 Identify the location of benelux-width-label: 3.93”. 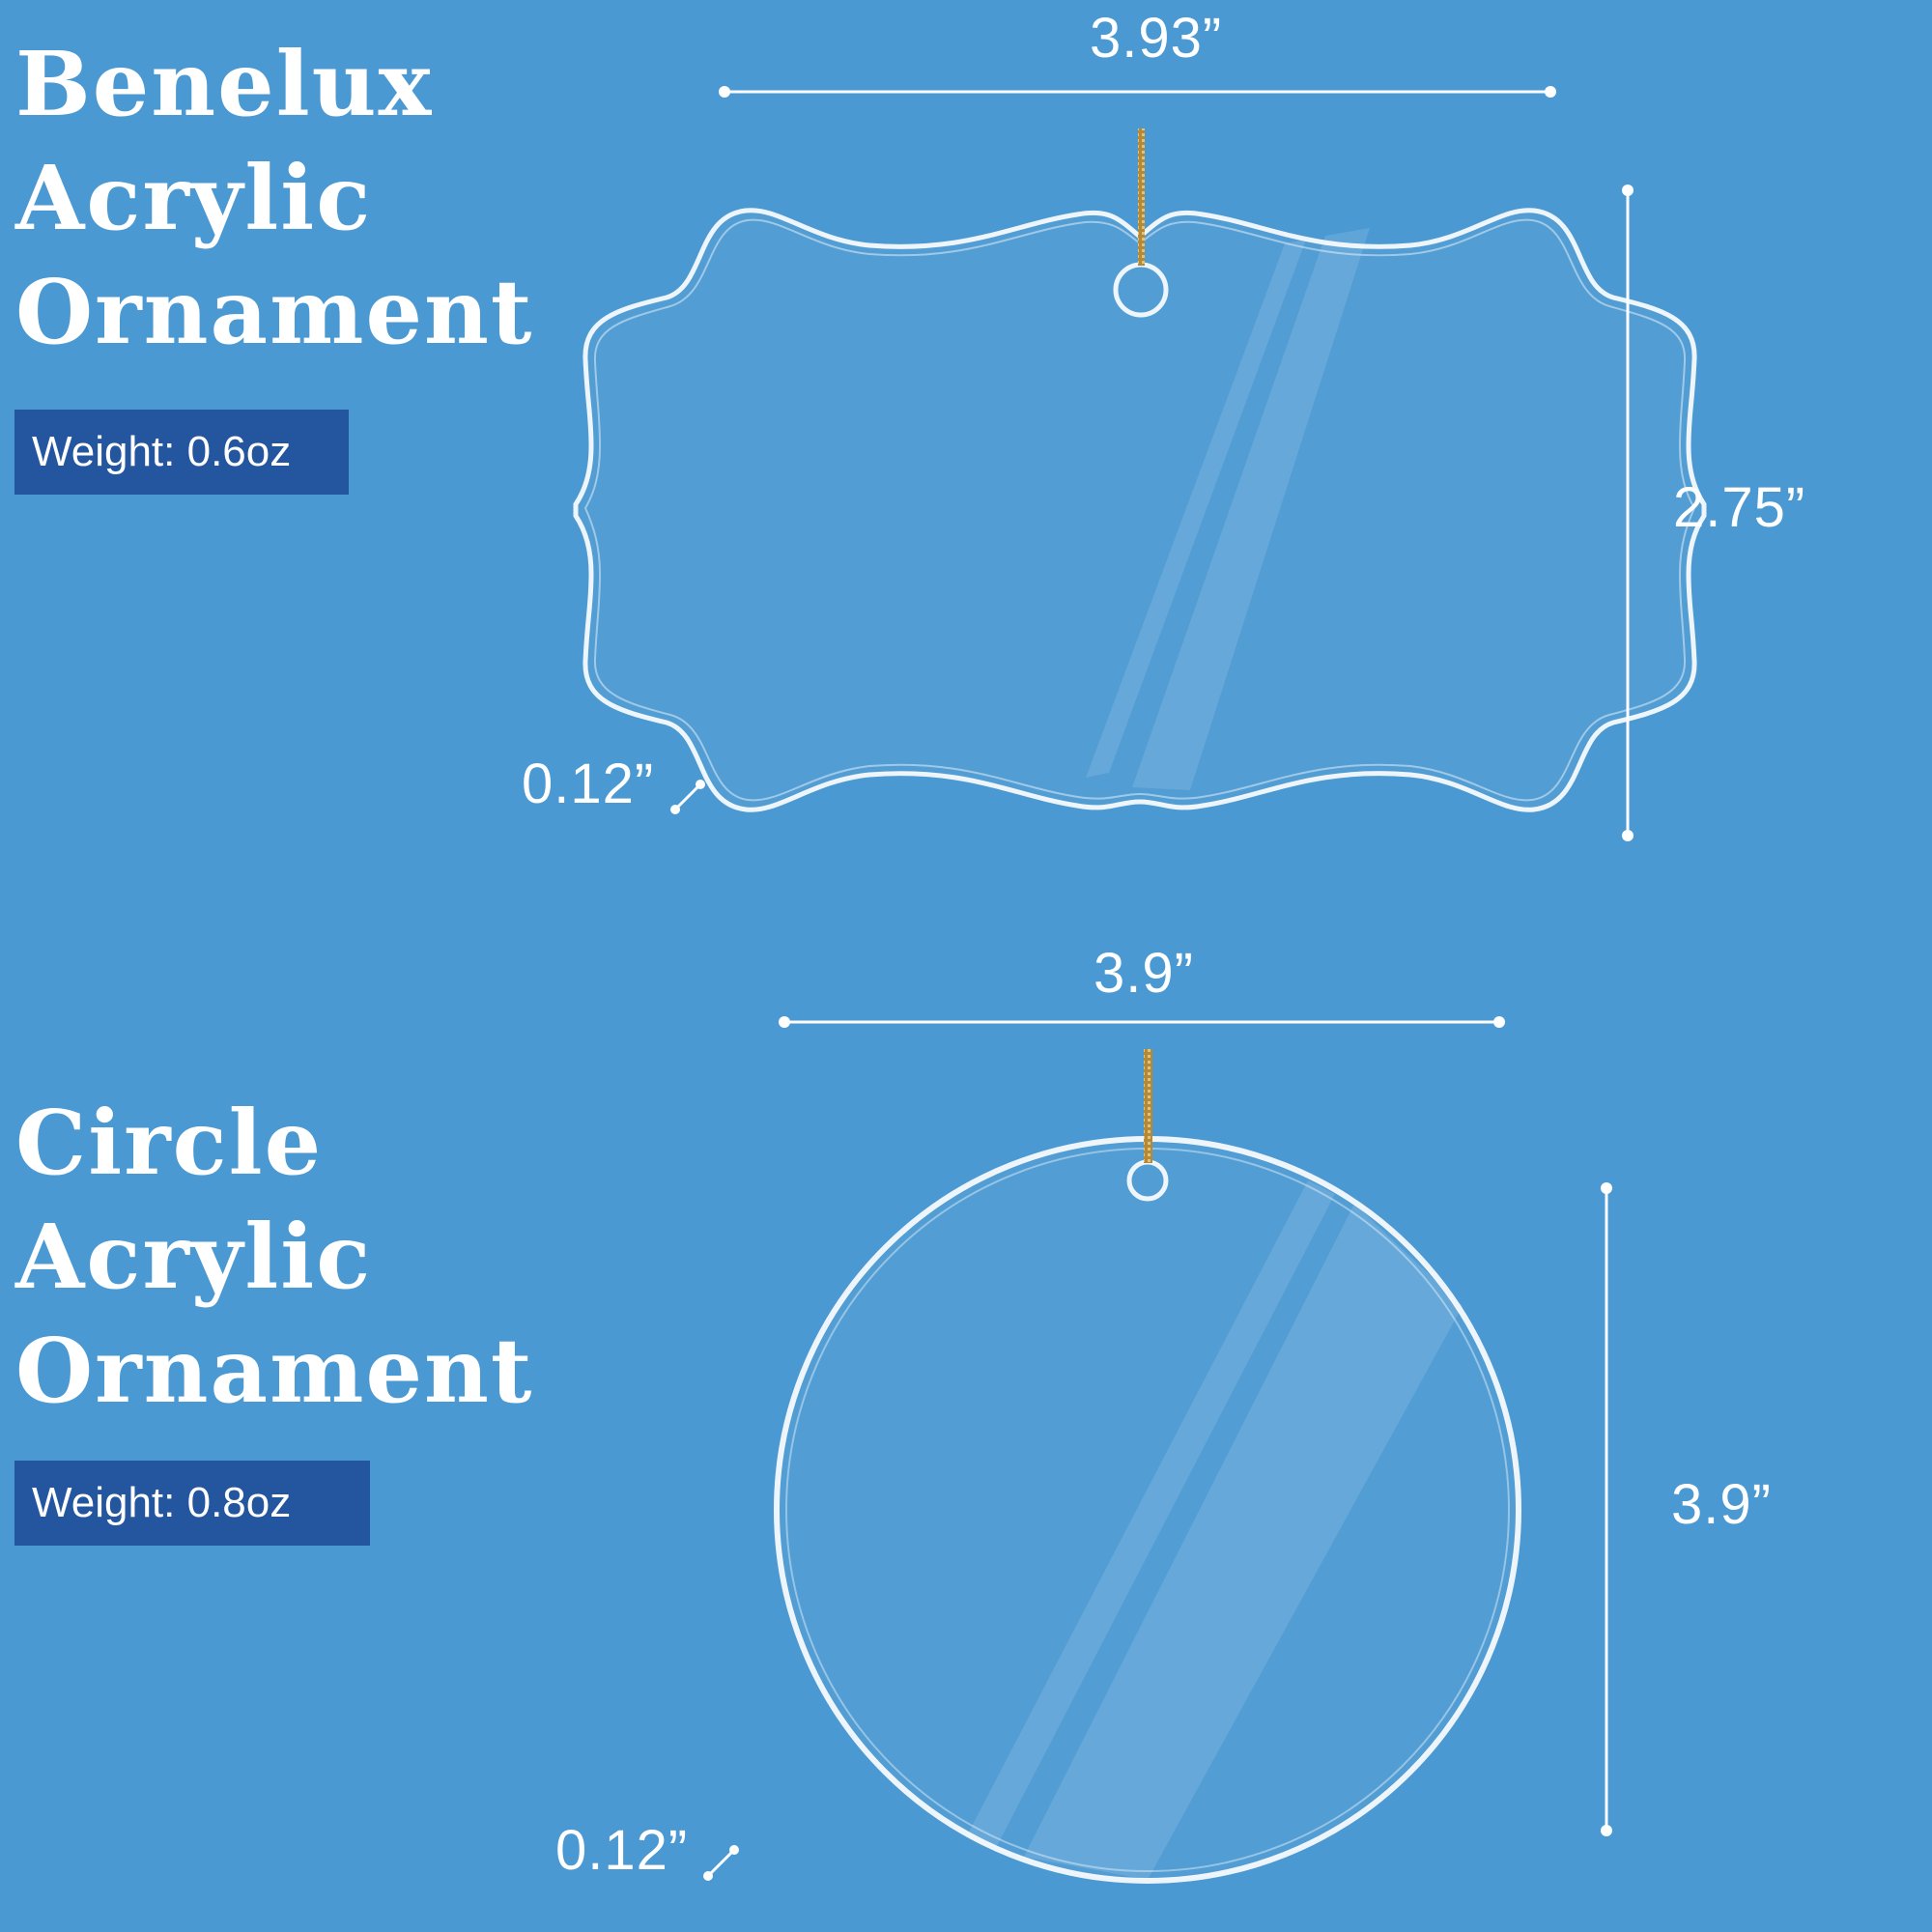
(1156, 38).